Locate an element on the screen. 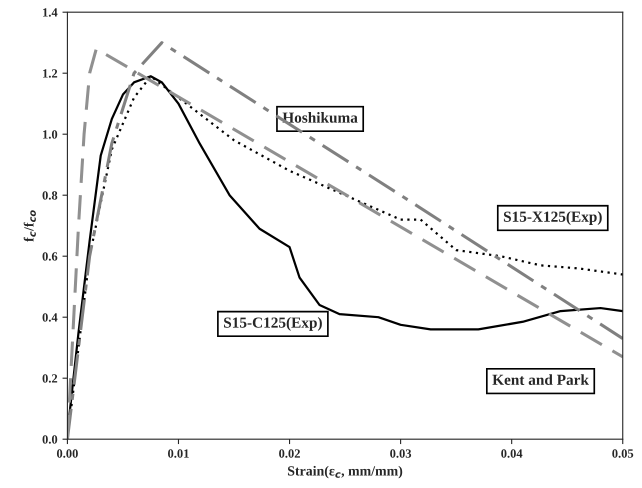 The width and height of the screenshot is (642, 488). annotation: S15-X125(Exp) is located at coordinates (553, 218).